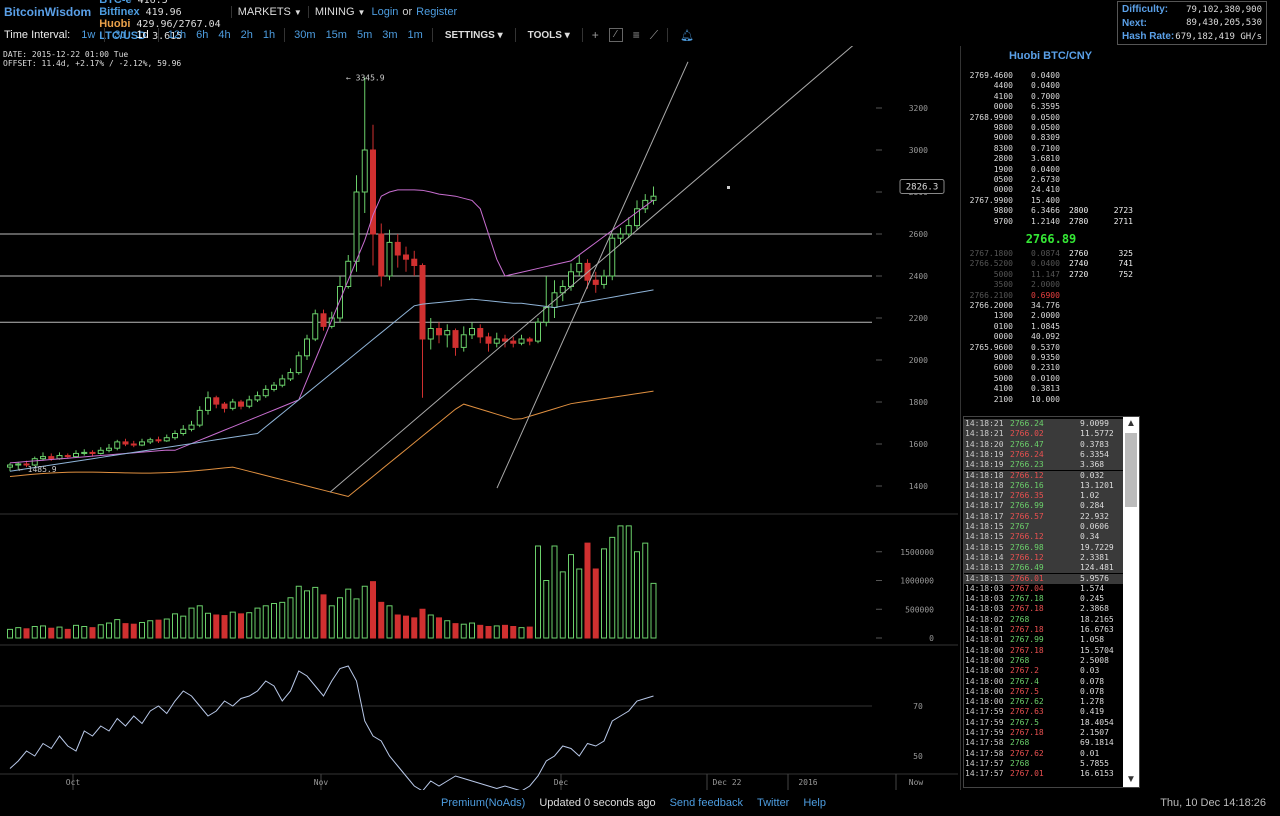  What do you see at coordinates (483, 803) in the screenshot?
I see `premium-link: Premium(NoAds)` at bounding box center [483, 803].